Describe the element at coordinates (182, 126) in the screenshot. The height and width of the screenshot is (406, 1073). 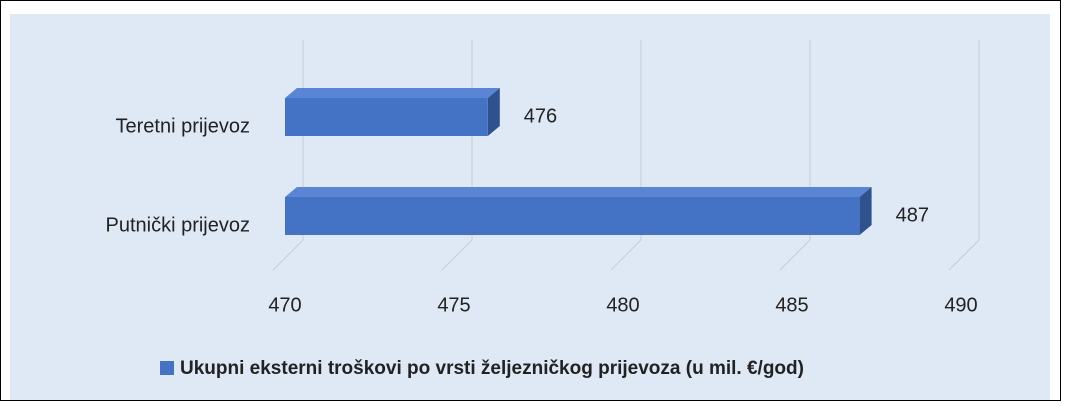
I see `y-tick-label: Teretni prijevoz` at that location.